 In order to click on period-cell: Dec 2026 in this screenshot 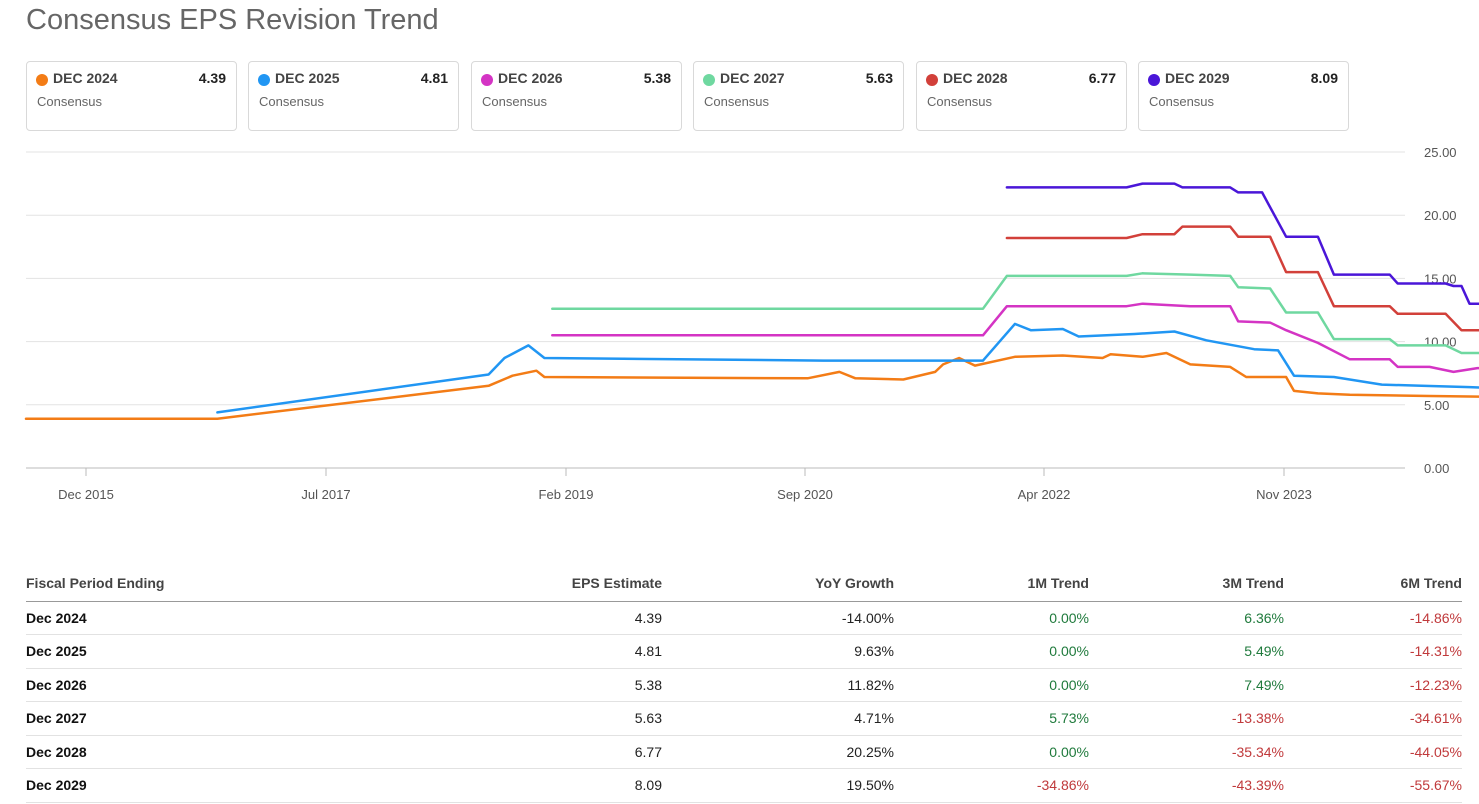, I will do `click(141, 685)`.